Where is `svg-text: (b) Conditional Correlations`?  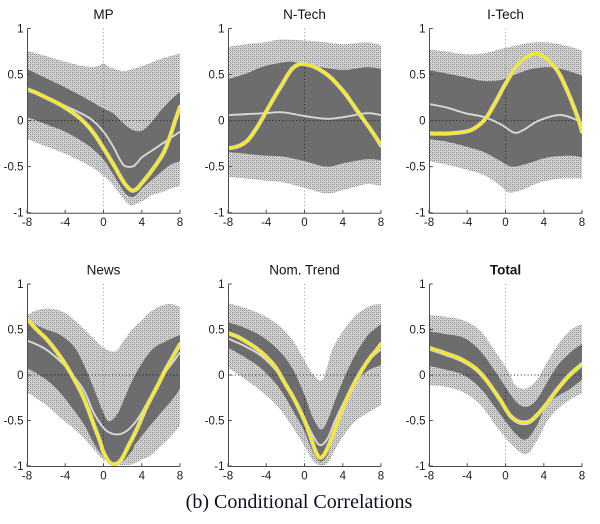 svg-text: (b) Conditional Correlations is located at coordinates (299, 502).